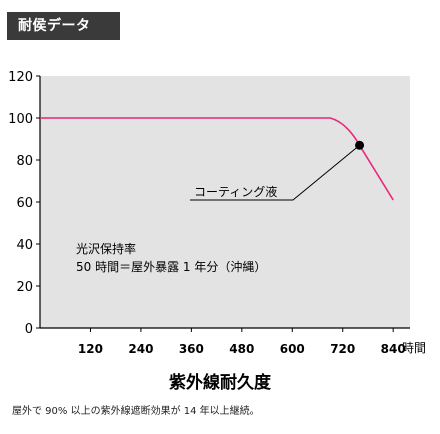  What do you see at coordinates (292, 349) in the screenshot?
I see `x-tick-label: 600` at bounding box center [292, 349].